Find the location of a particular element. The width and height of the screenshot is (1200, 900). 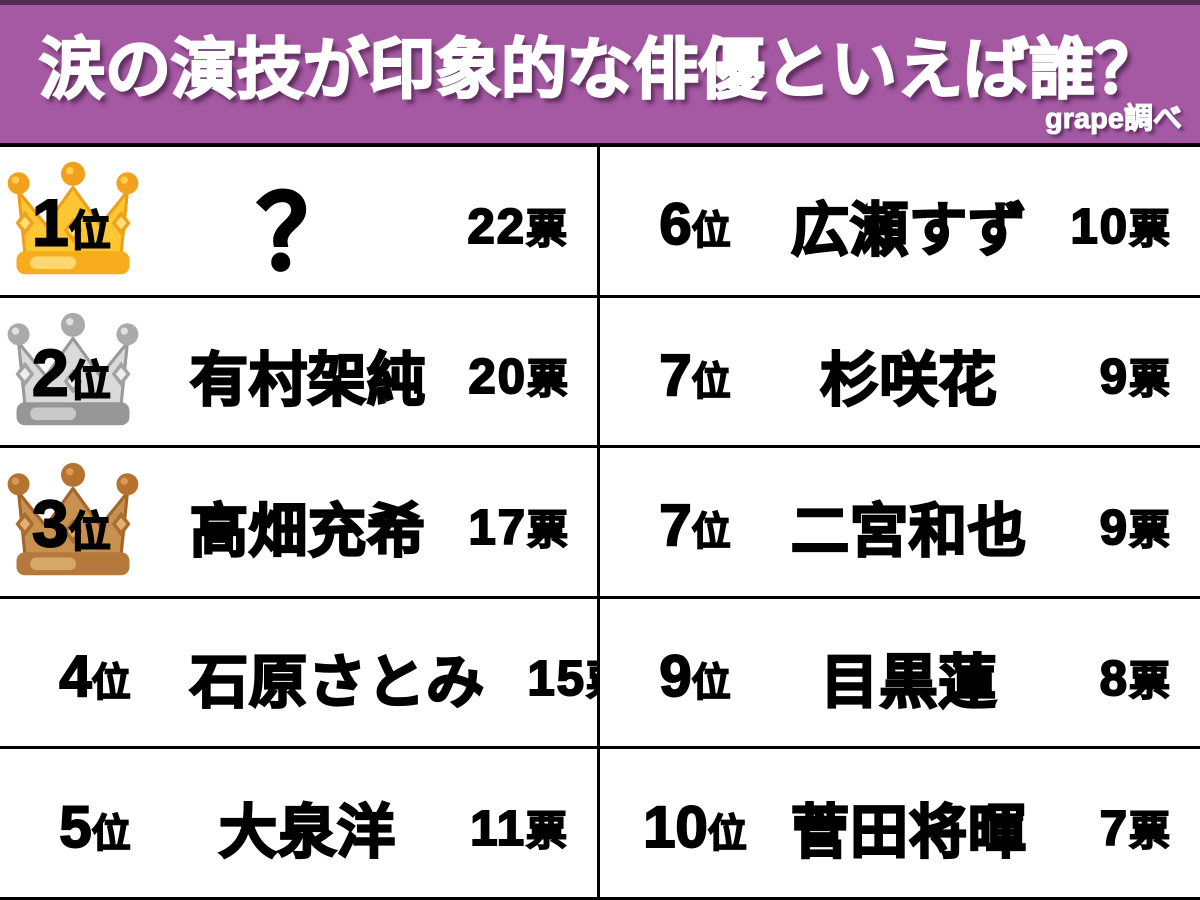

vote-count: 8票 is located at coordinates (1114, 677).